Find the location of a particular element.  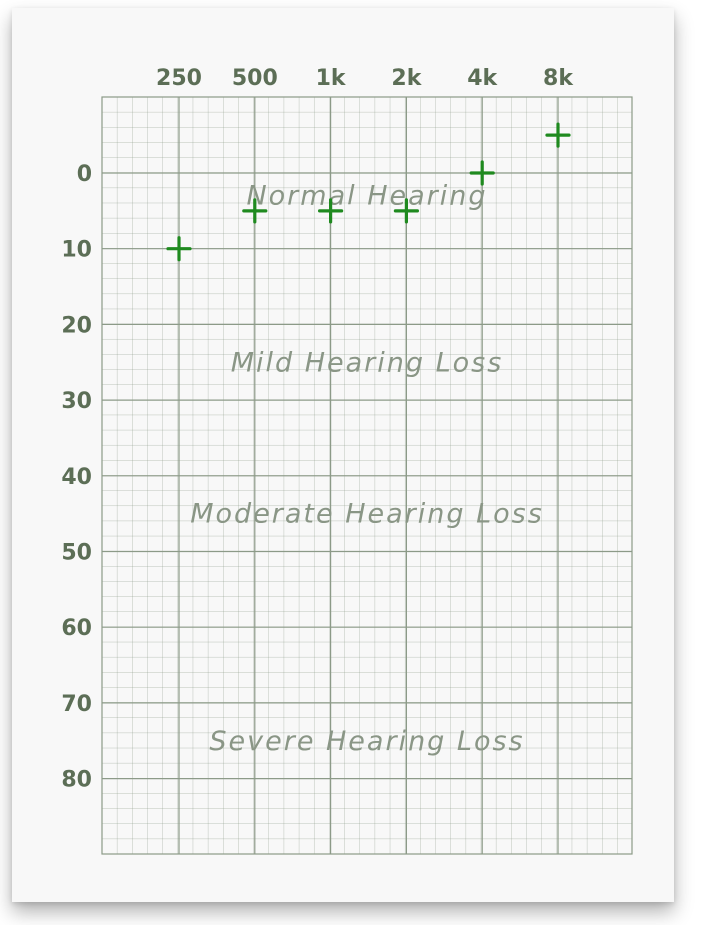

y-tick-label: 80 is located at coordinates (76, 780).